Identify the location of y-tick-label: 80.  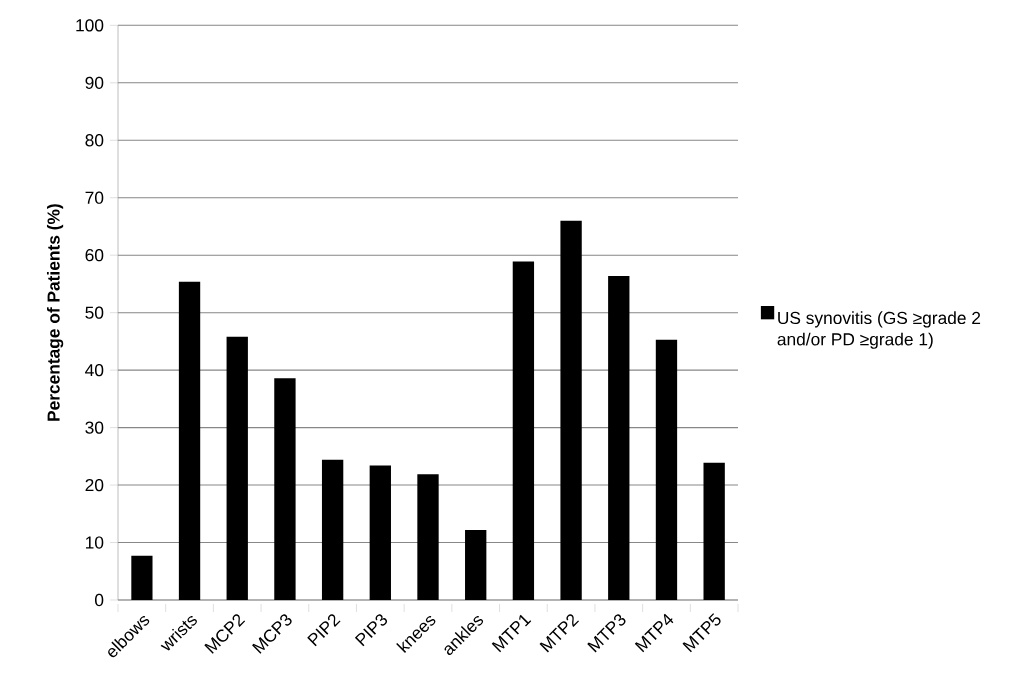
(94, 140).